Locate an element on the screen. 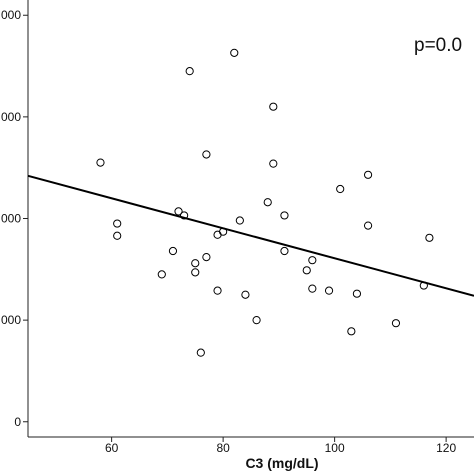 Image resolution: width=474 pixels, height=474 pixels. x-axis-title: C3 (mg/dL) is located at coordinates (281, 463).